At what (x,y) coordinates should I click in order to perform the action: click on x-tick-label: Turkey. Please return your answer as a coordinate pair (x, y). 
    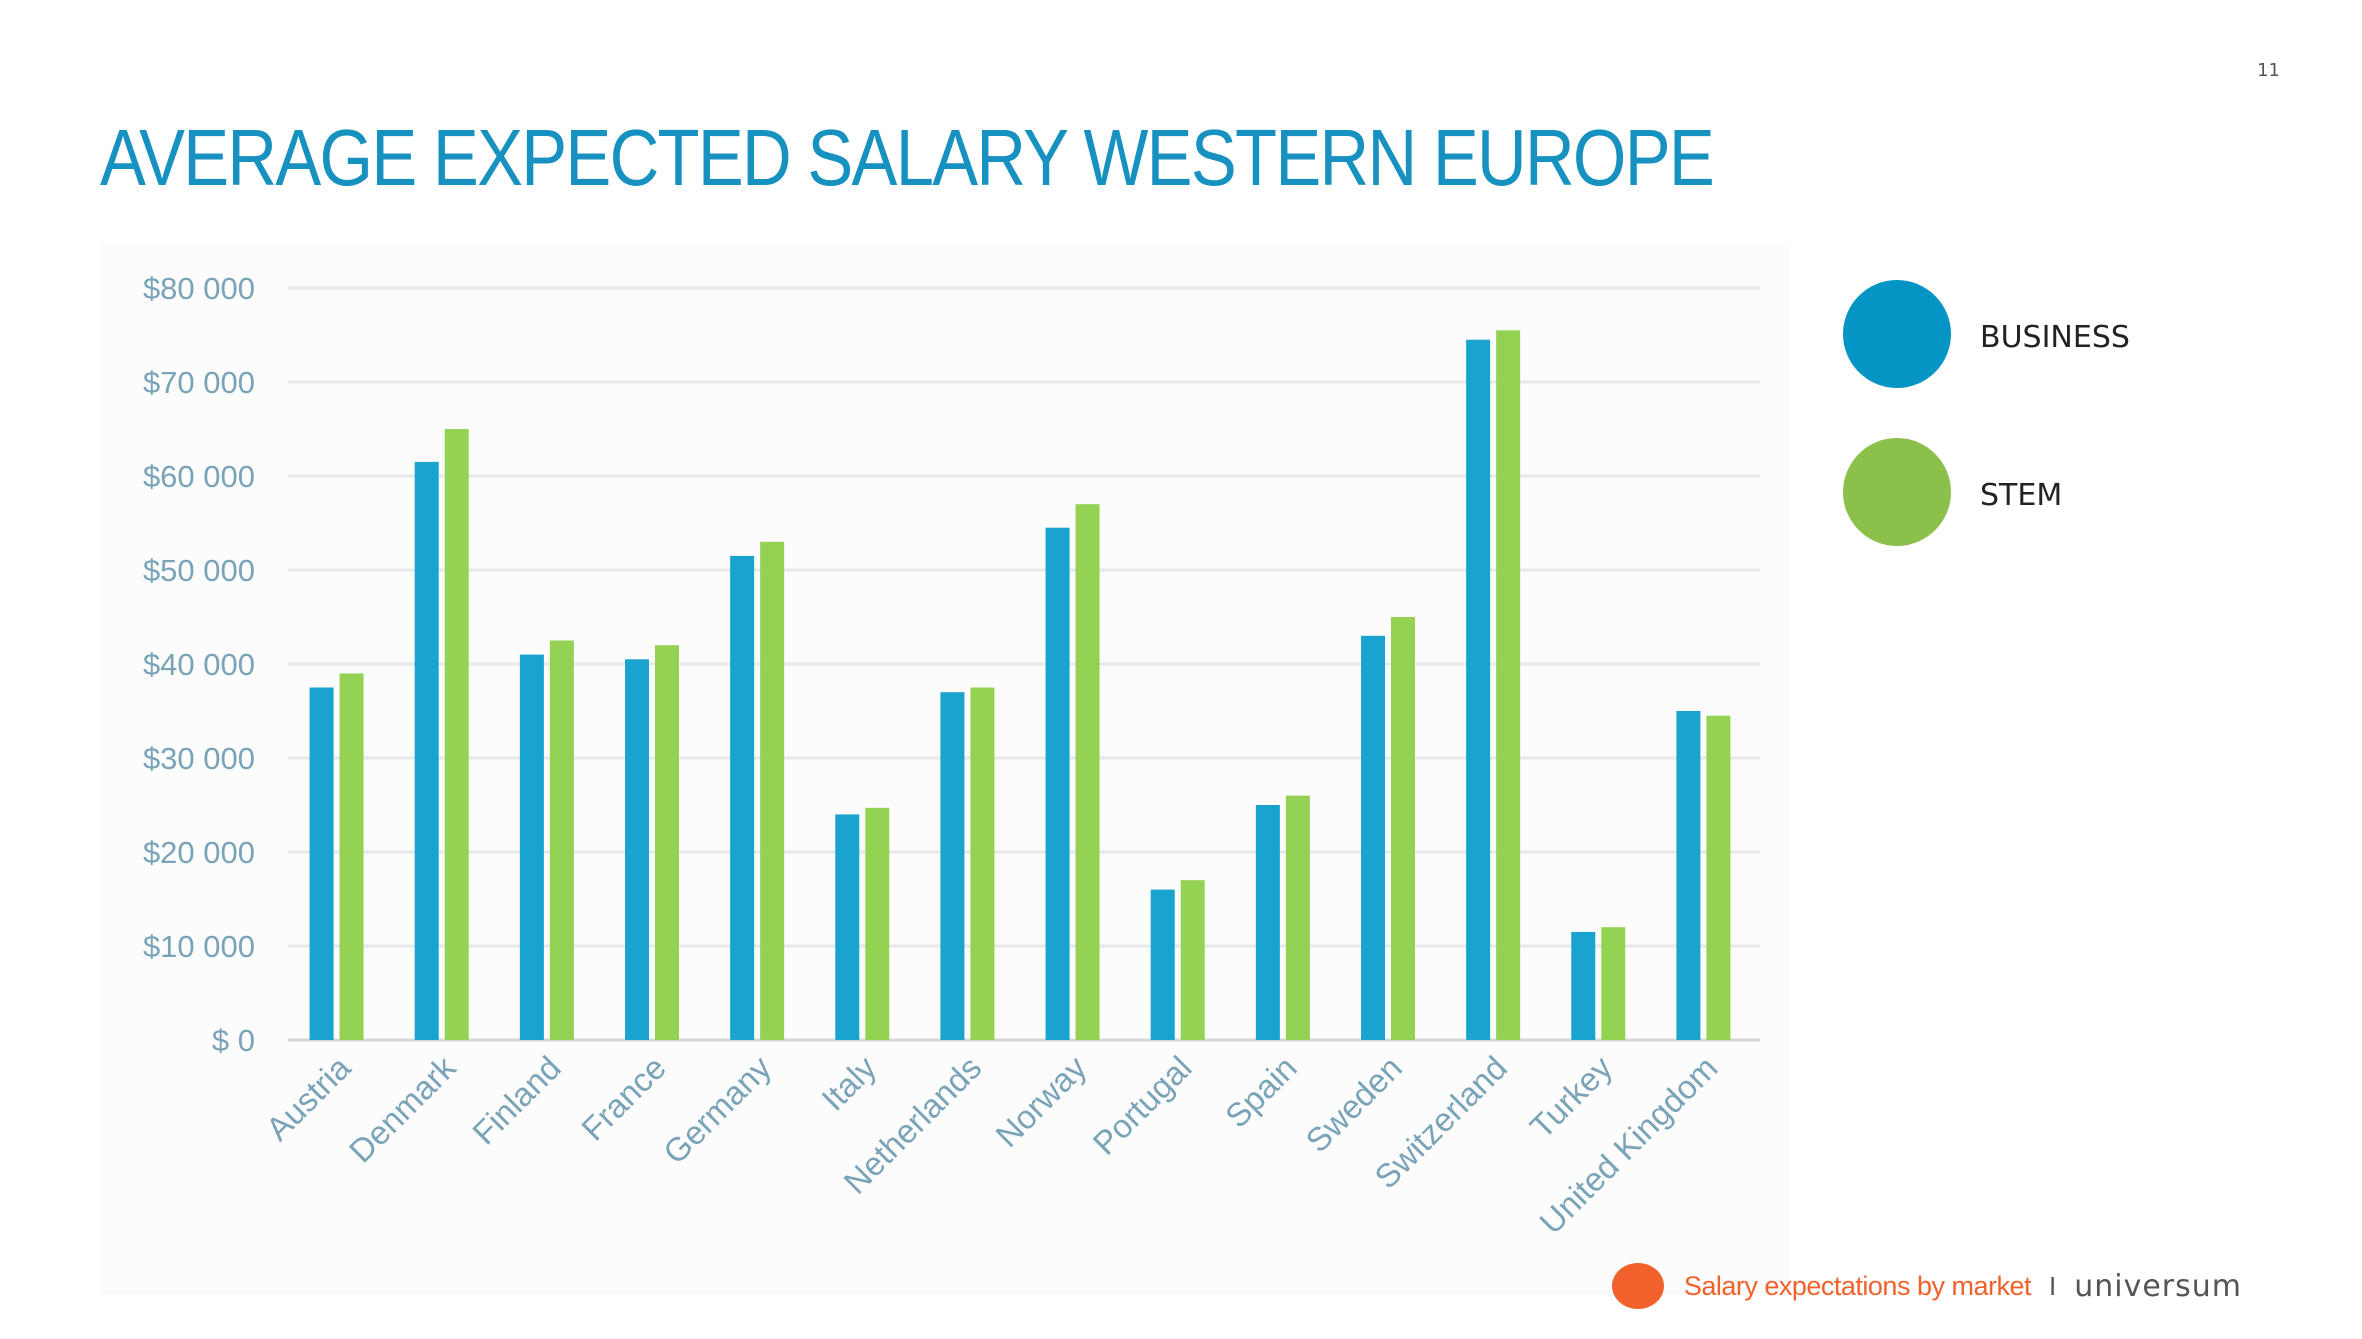
    Looking at the image, I should click on (1571, 1096).